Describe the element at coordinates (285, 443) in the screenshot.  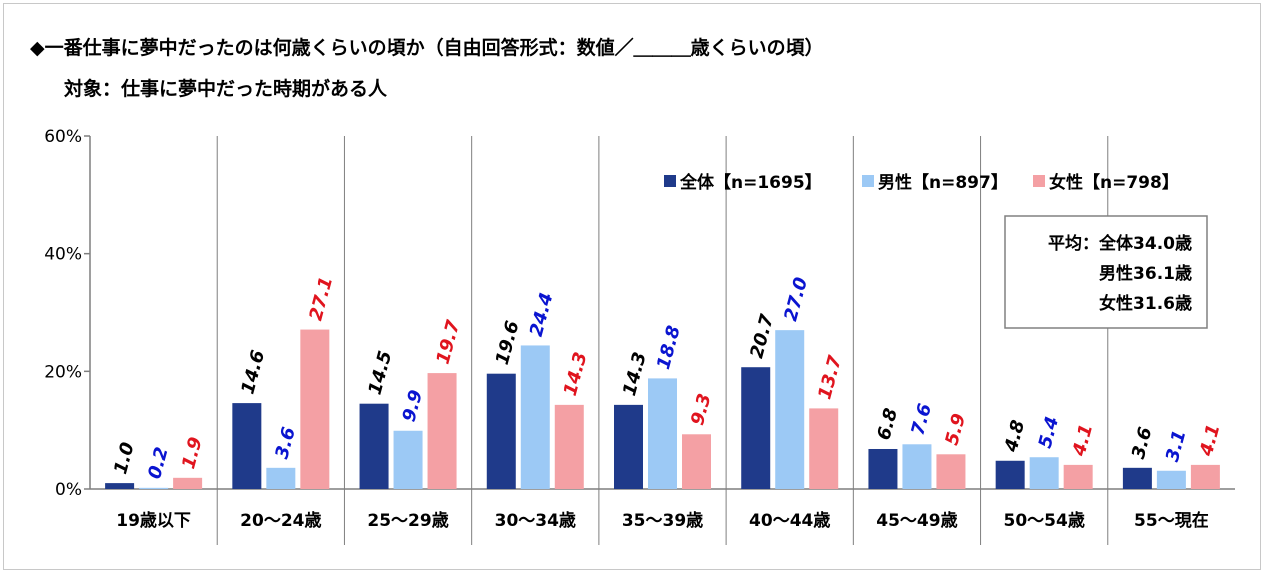
I see `data-label-male: 3.6` at that location.